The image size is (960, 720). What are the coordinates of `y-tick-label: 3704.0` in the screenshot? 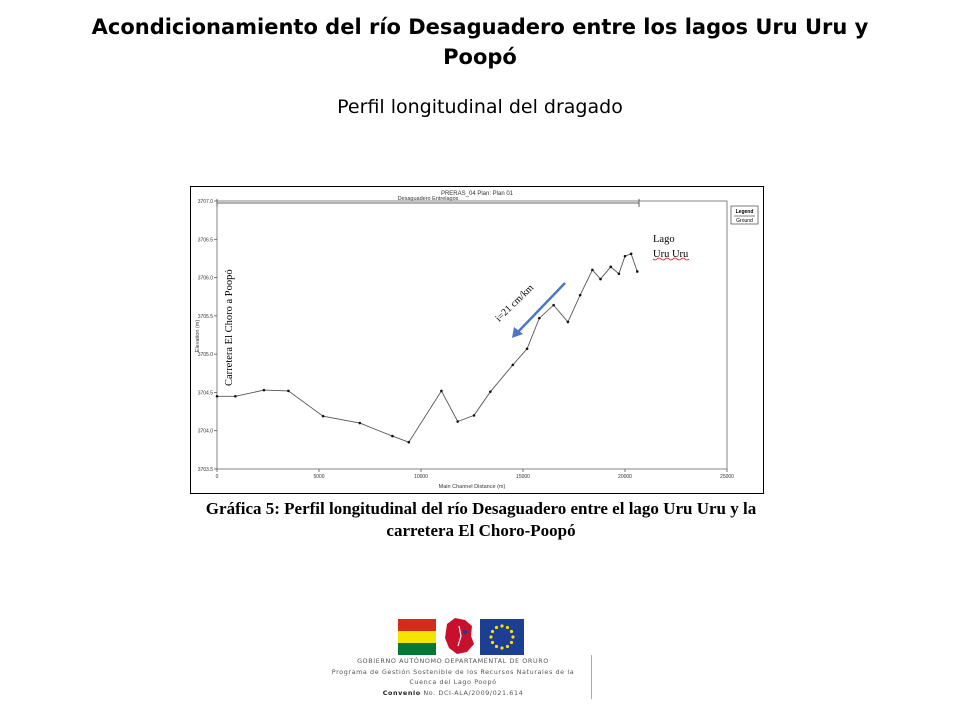 It's located at (206, 432).